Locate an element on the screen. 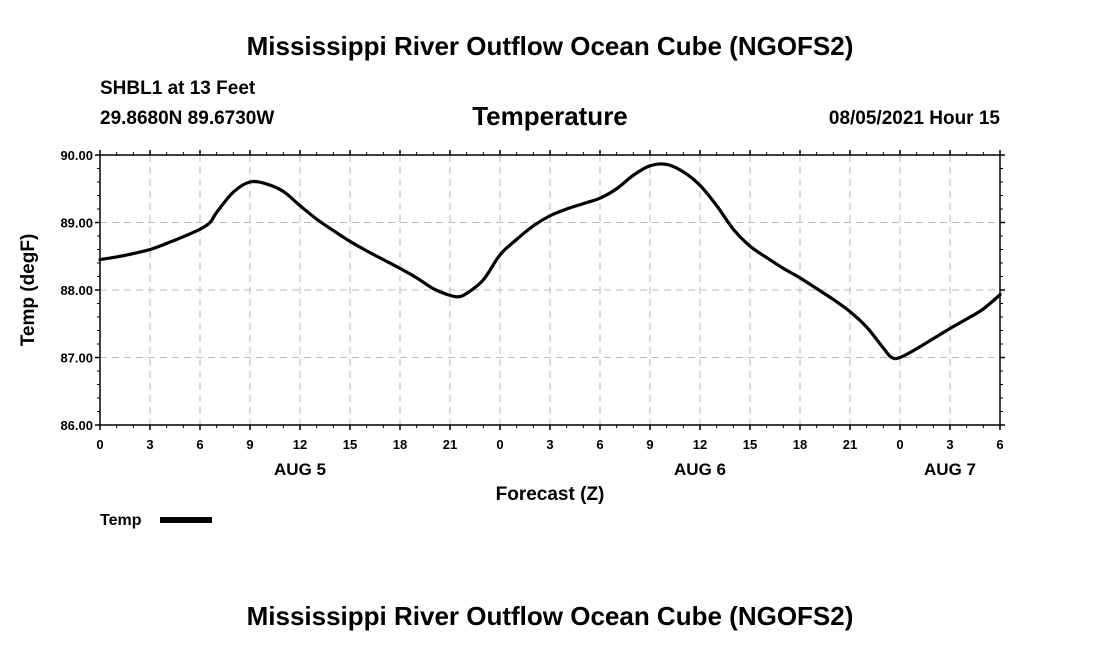 The width and height of the screenshot is (1100, 650). legend-label: Temp is located at coordinates (121, 520).